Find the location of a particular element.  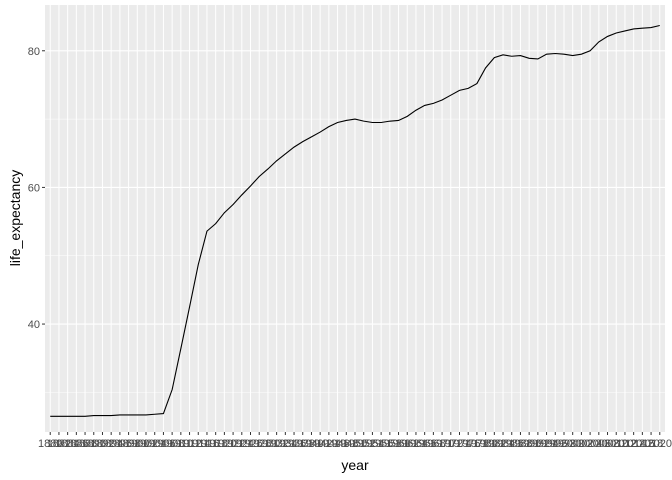

x-tick-label: 1986 is located at coordinates (511, 444).